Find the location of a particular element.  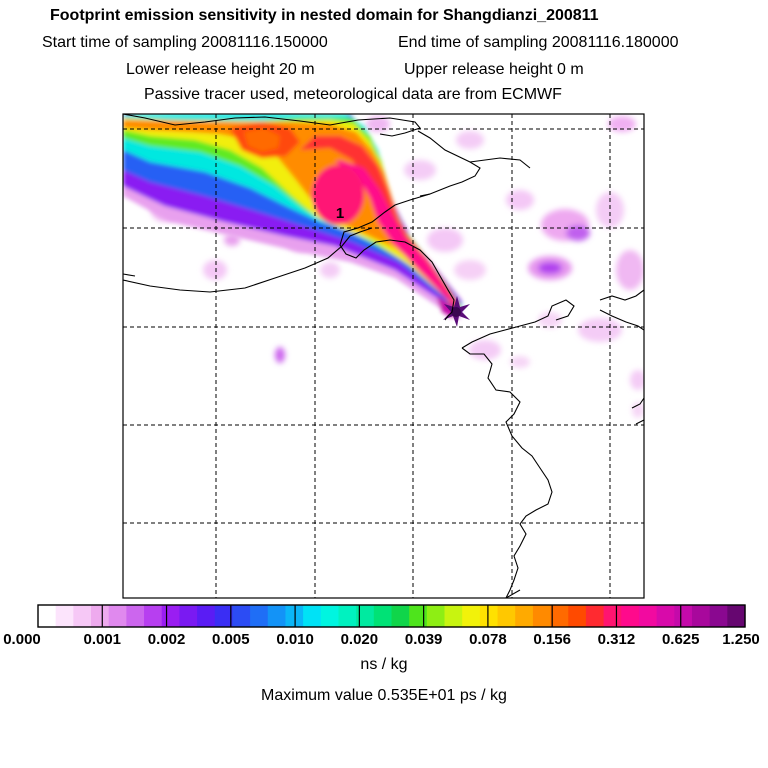

colorbar-frame is located at coordinates (391, 616).